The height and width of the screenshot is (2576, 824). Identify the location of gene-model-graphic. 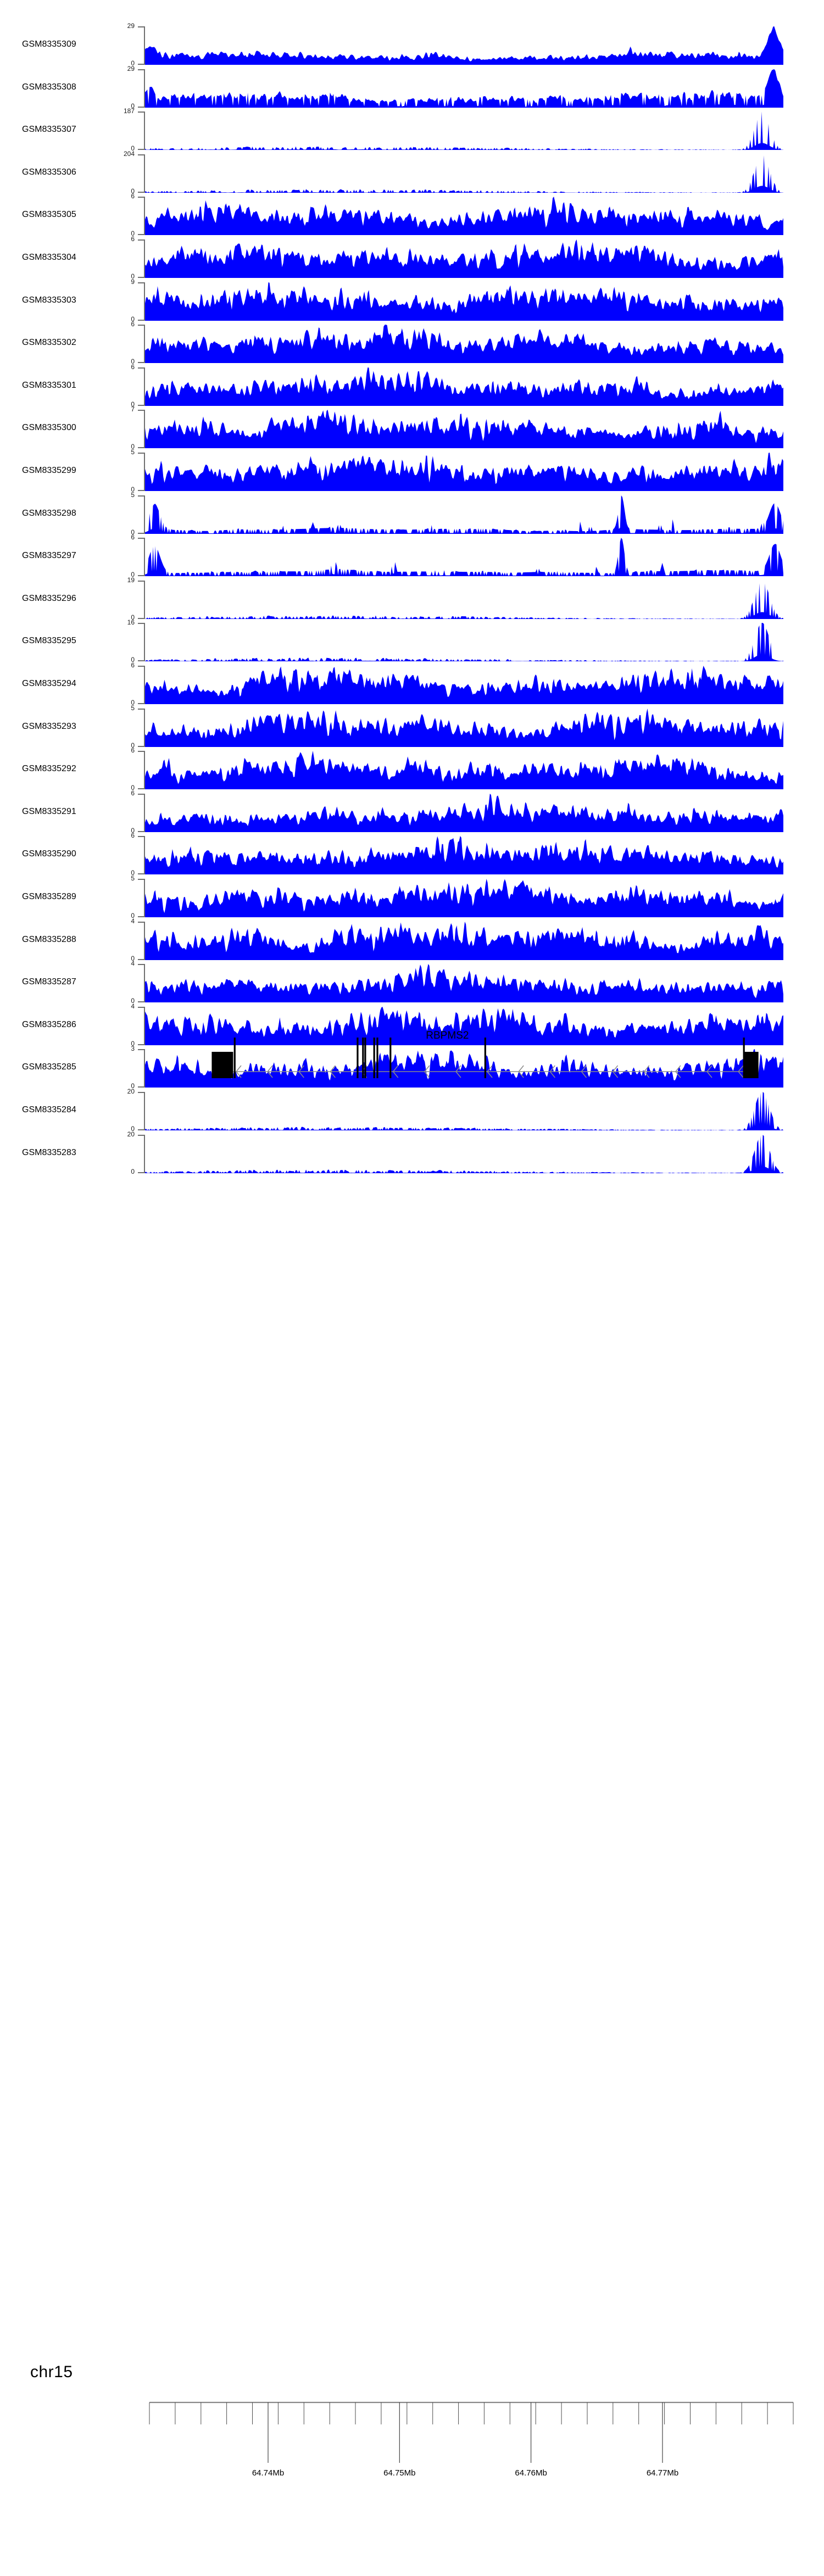
(412, 1053).